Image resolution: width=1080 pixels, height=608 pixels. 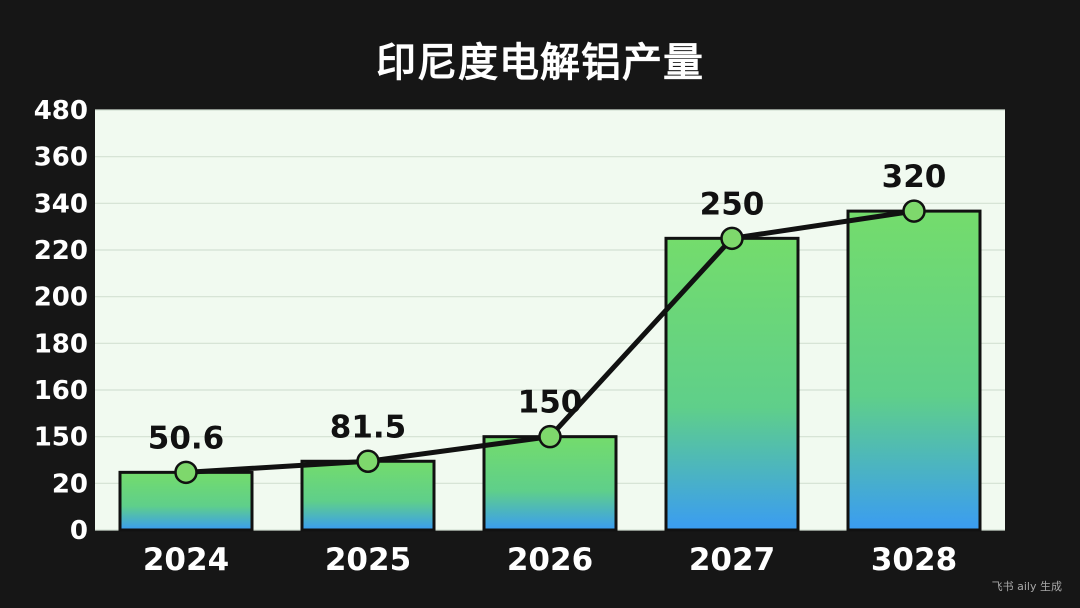 I want to click on data-label: 81.5, so click(x=368, y=427).